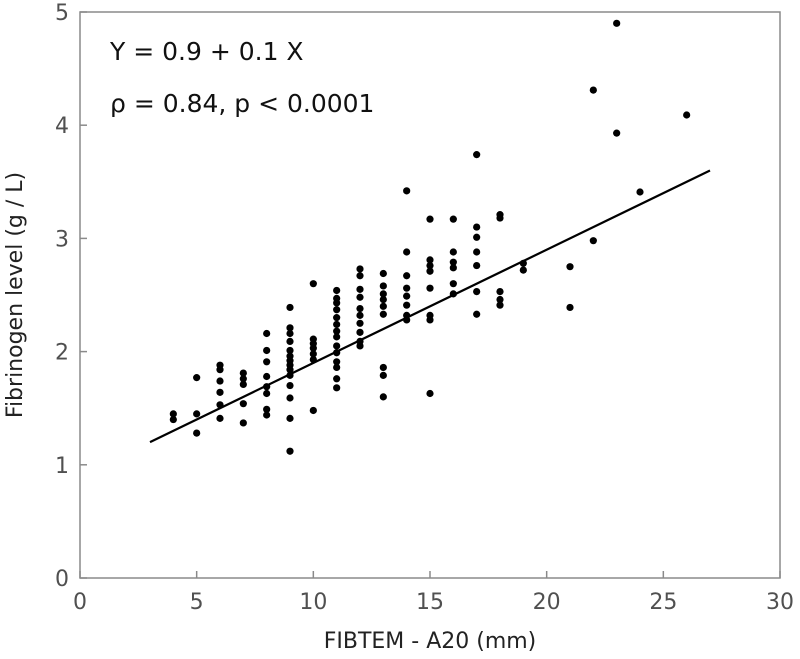 The height and width of the screenshot is (659, 800). I want to click on x-tick-label: 5, so click(197, 602).